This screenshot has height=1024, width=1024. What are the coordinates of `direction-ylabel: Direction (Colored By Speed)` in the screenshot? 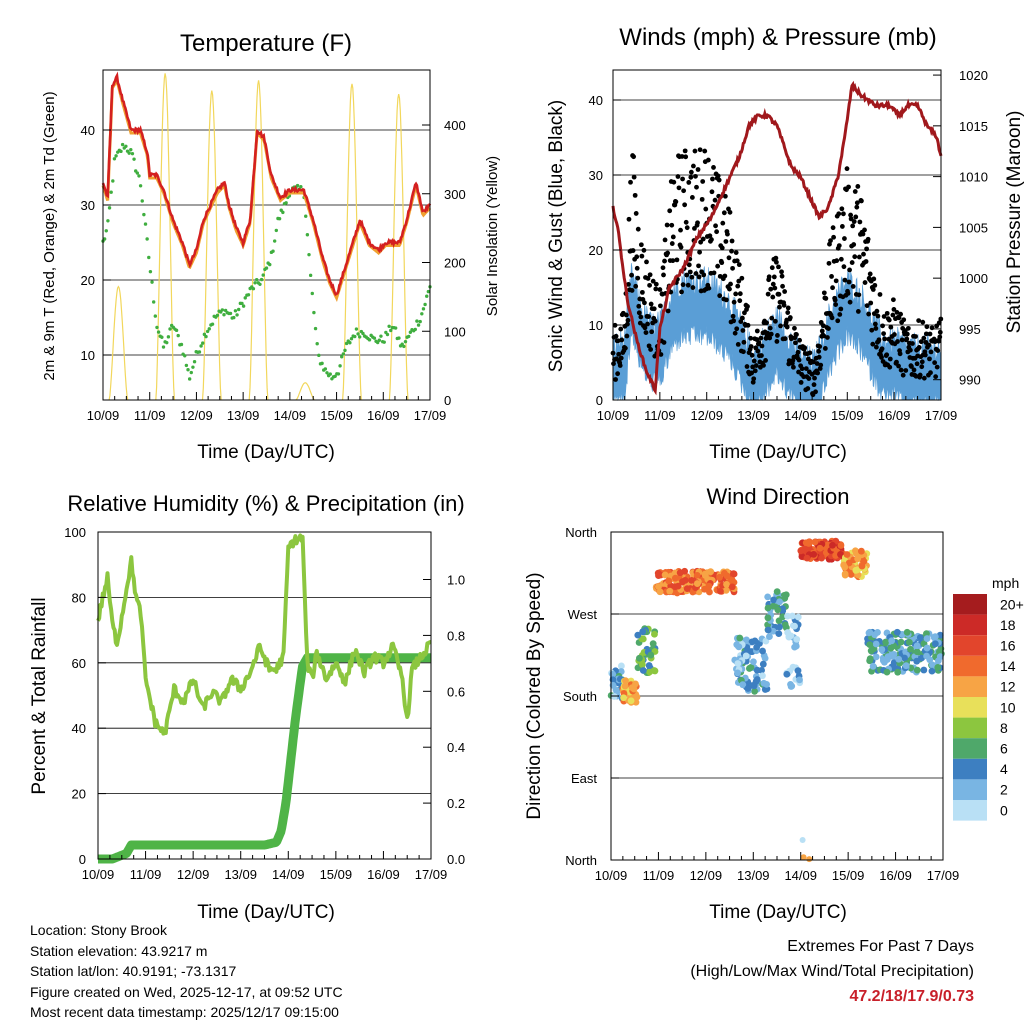 It's located at (534, 695).